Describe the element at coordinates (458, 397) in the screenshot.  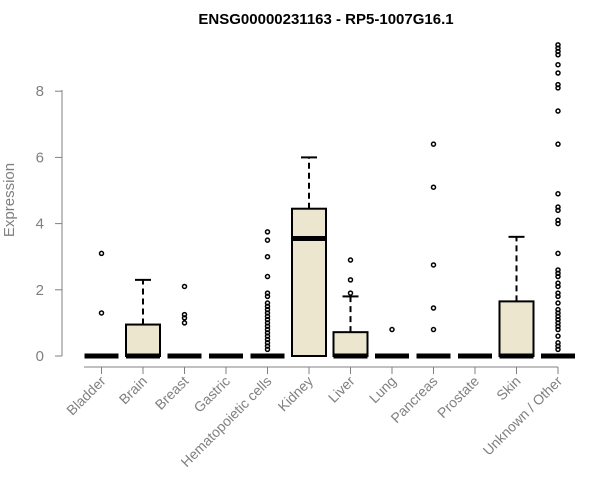
I see `x-tick-label: Prostate` at that location.